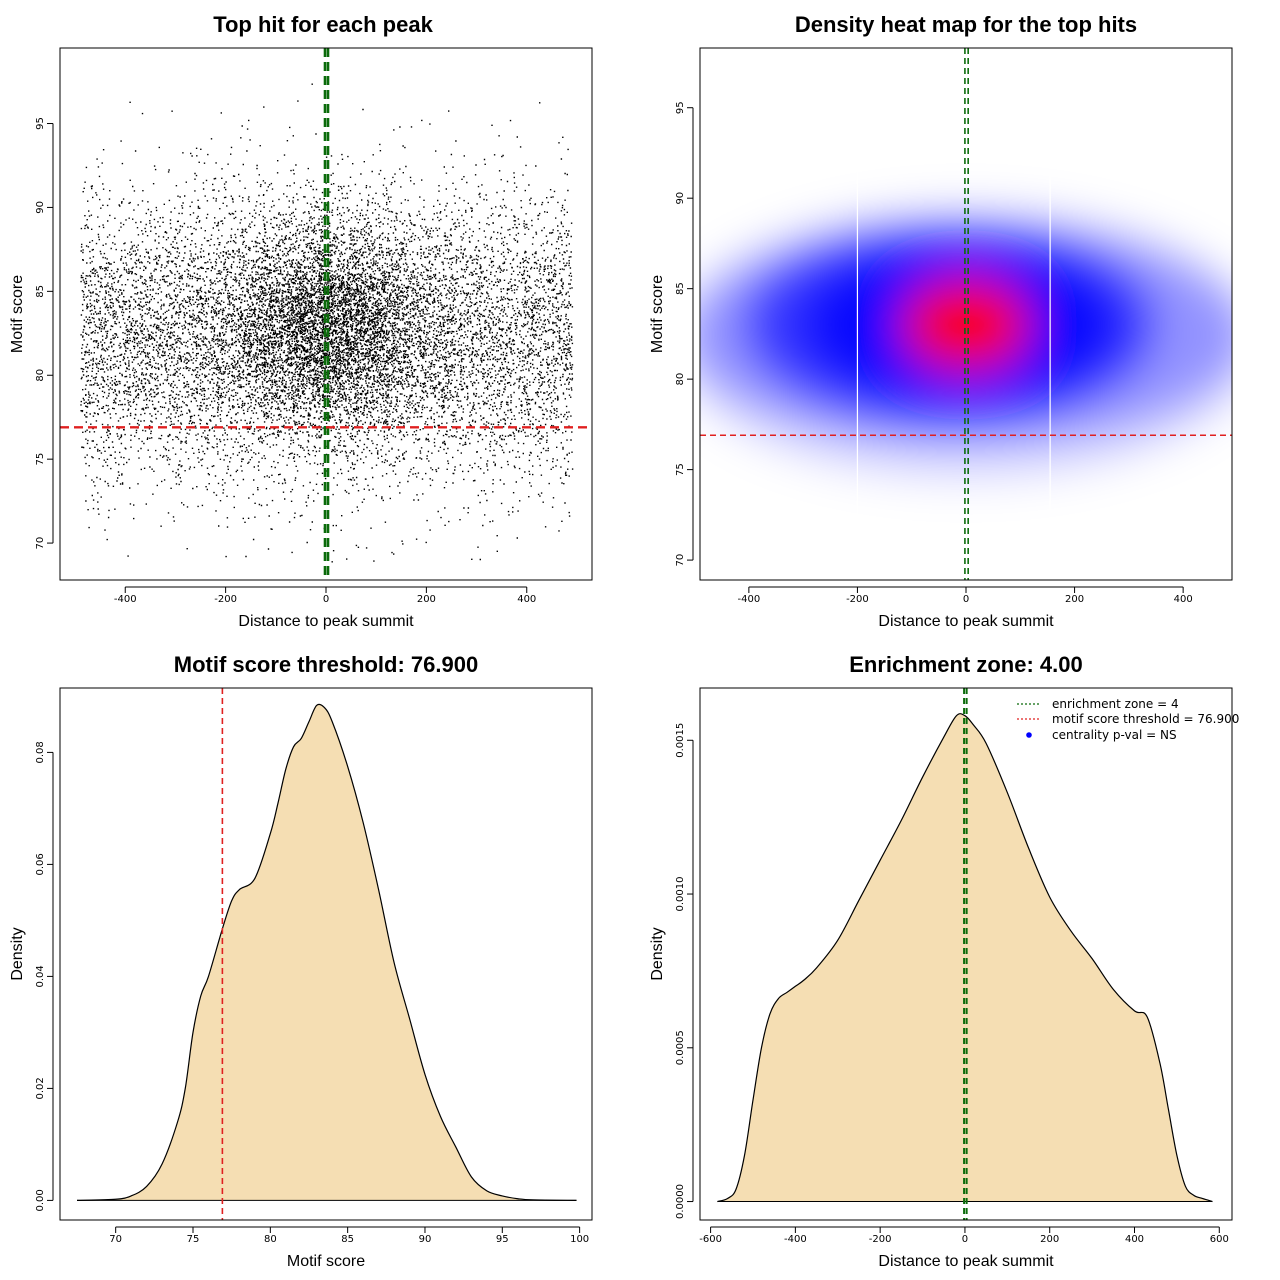 The width and height of the screenshot is (1280, 1280). I want to click on y-tick-label: 0.0005, so click(680, 1047).